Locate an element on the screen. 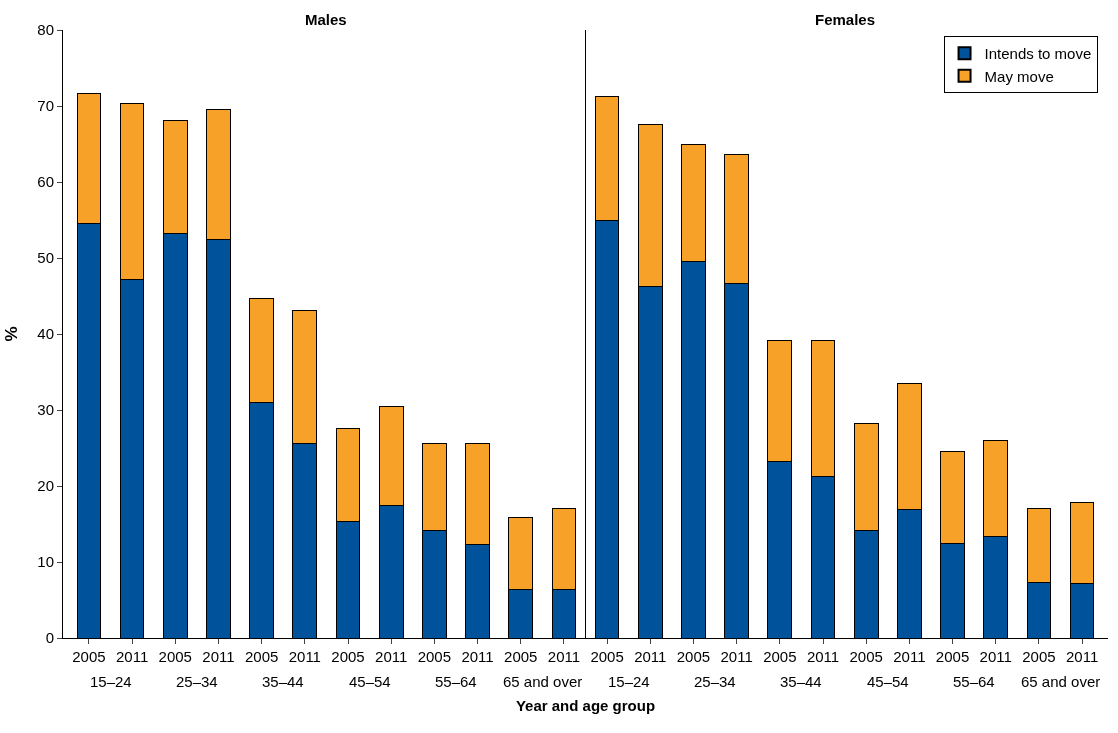  text: Females is located at coordinates (845, 19).